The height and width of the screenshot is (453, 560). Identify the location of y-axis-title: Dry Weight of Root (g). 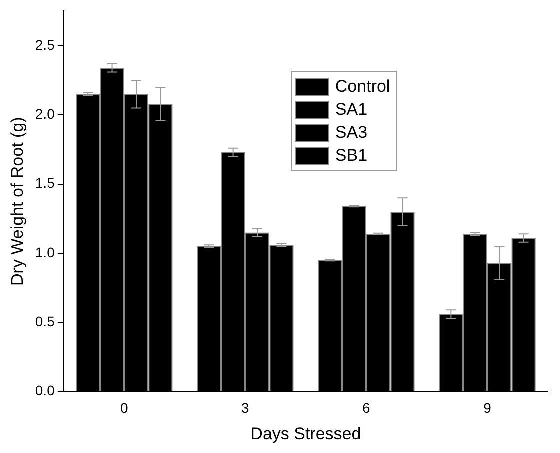
(17, 201).